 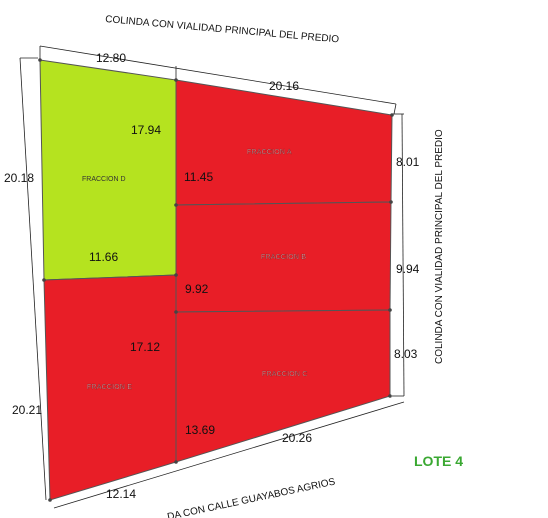 I want to click on fraccion-e-label: FRACCION E, so click(x=109, y=387).